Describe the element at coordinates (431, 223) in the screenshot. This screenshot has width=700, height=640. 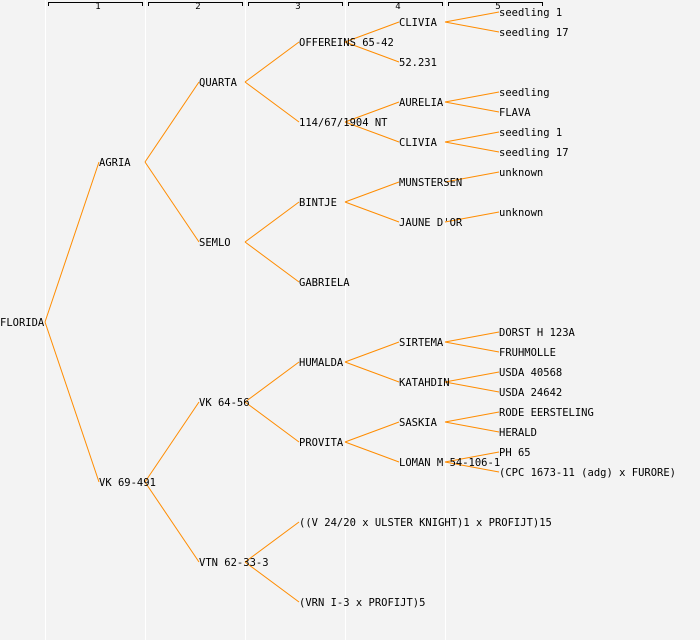
I see `pedigree-node: JAUNE D'OR` at that location.